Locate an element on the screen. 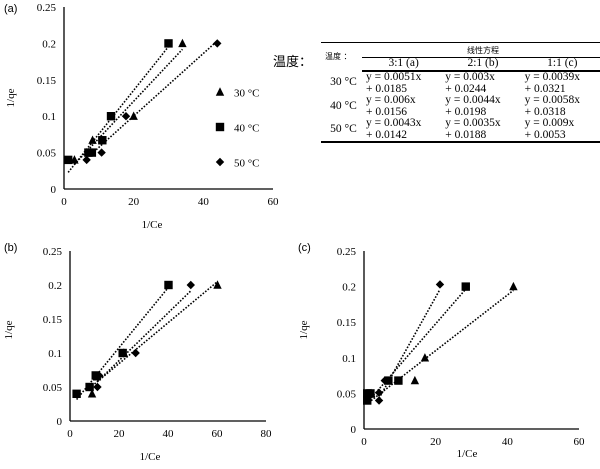 This screenshot has height=469, width=600. column-header: 2:1 (b) is located at coordinates (481, 64).